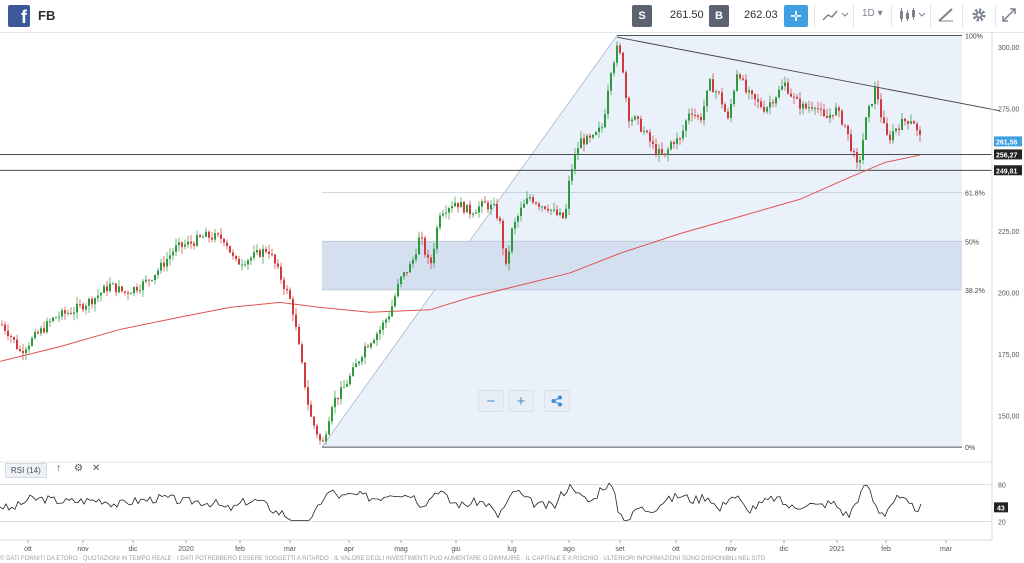 The width and height of the screenshot is (1024, 563). I want to click on candles-button, so click(912, 16).